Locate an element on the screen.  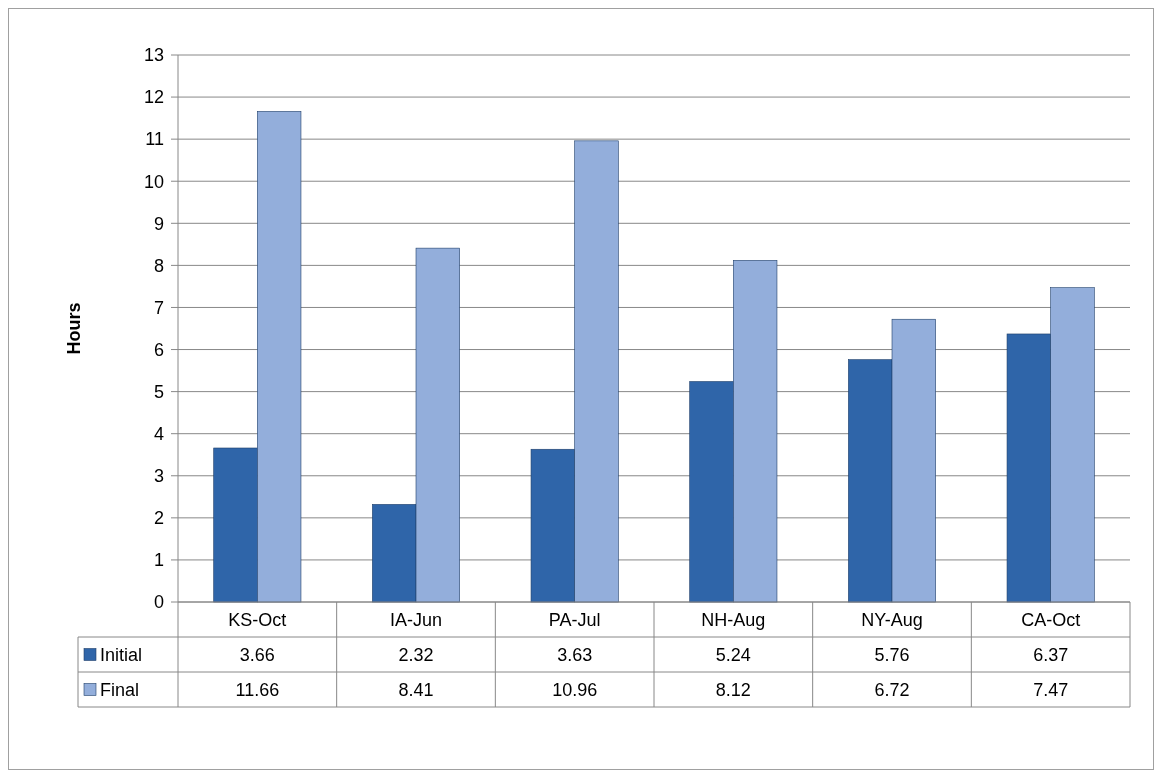
data-label: 8.12 is located at coordinates (733, 689).